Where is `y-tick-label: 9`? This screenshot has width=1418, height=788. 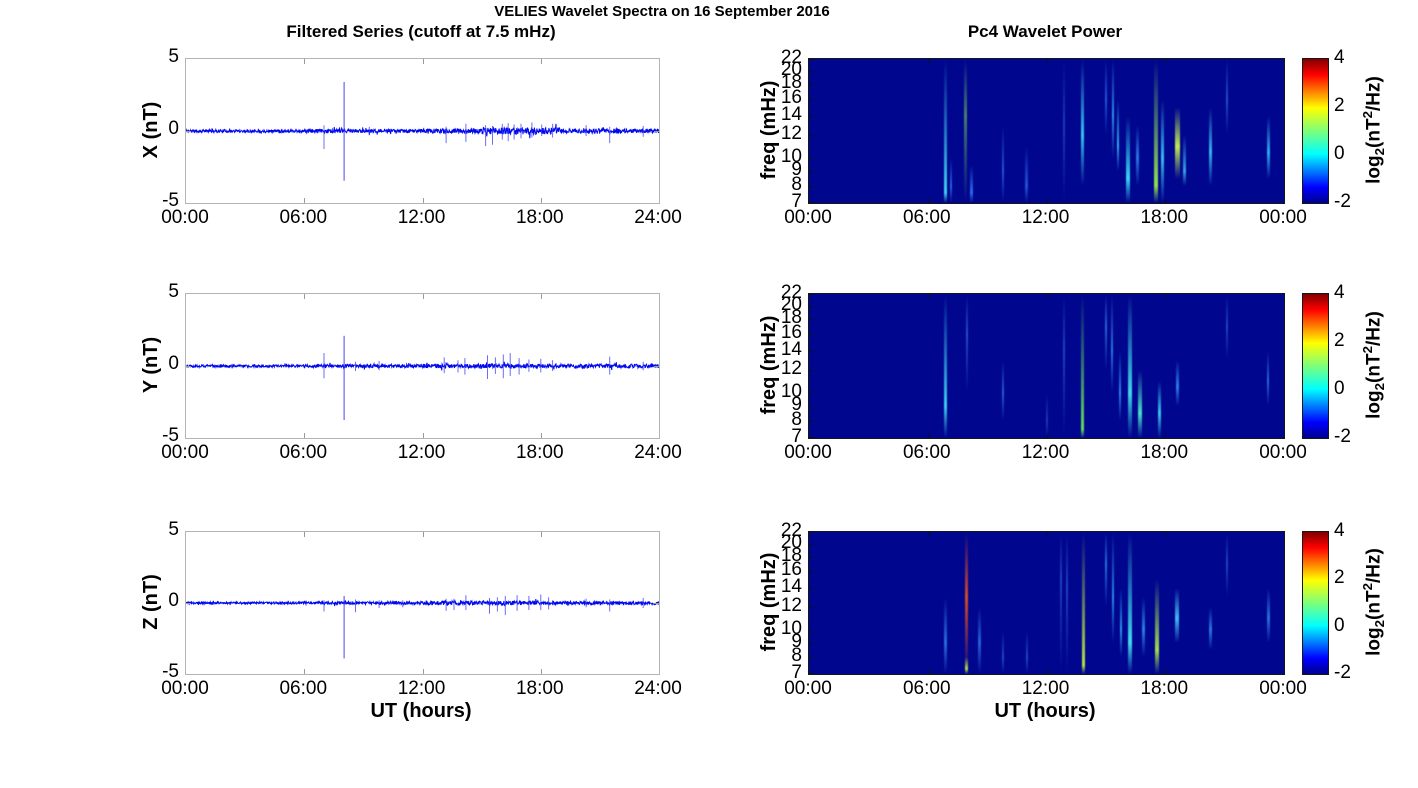 y-tick-label: 9 is located at coordinates (796, 641).